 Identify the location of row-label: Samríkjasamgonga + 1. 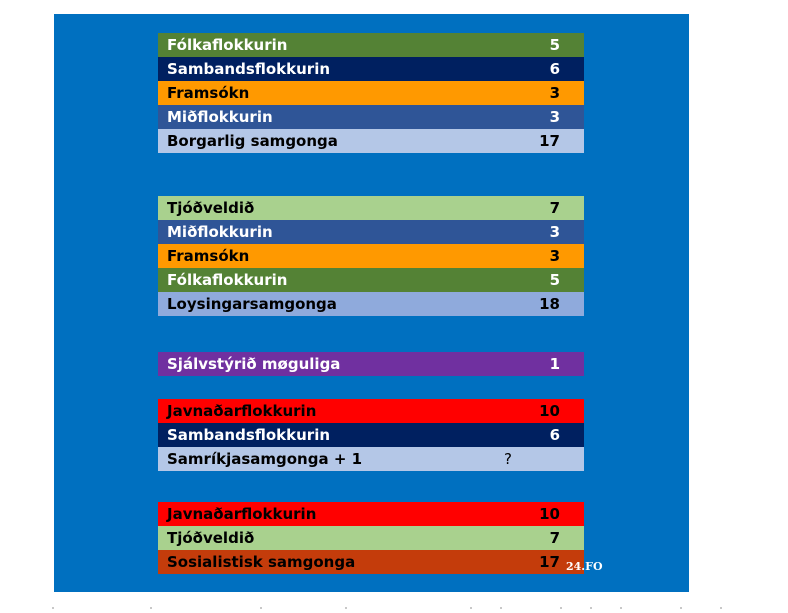
(265, 459).